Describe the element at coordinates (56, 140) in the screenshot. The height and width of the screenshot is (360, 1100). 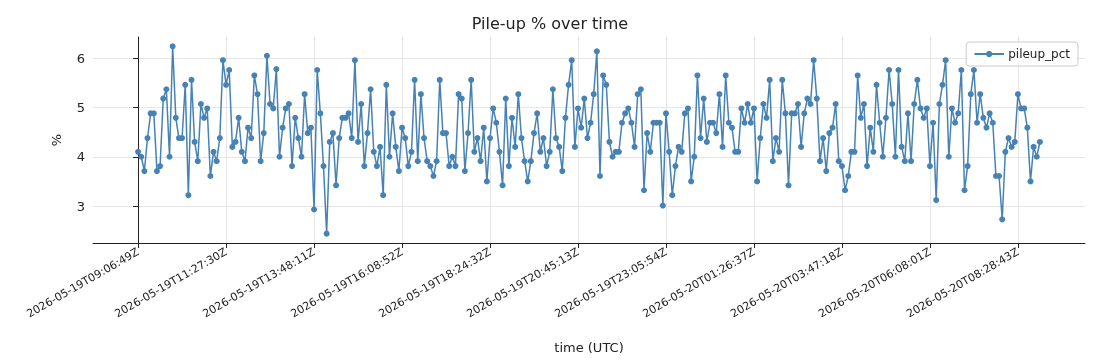
I see `y-axis-title: %` at that location.